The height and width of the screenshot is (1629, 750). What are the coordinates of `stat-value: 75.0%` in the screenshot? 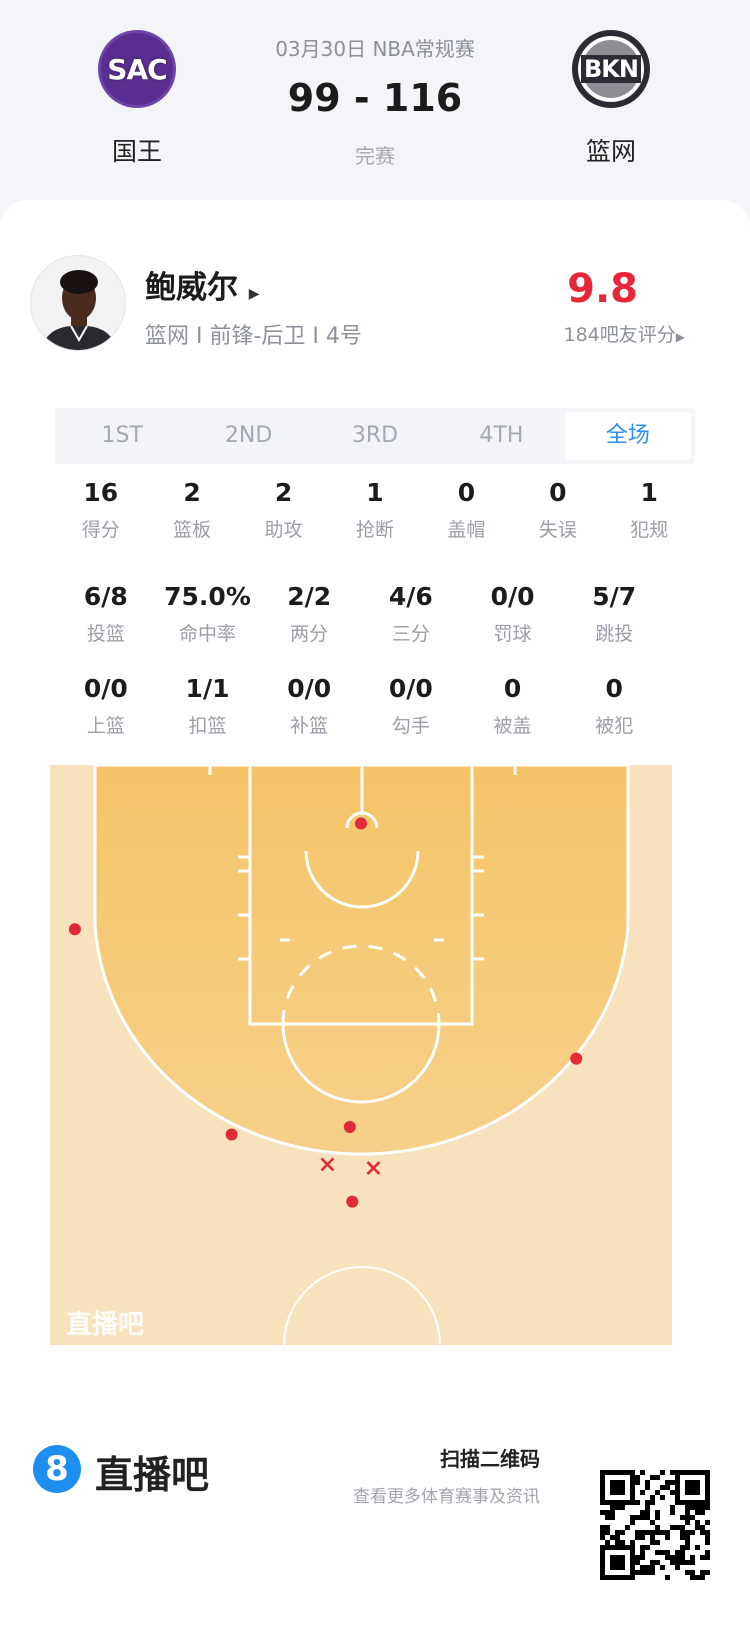 It's located at (207, 596).